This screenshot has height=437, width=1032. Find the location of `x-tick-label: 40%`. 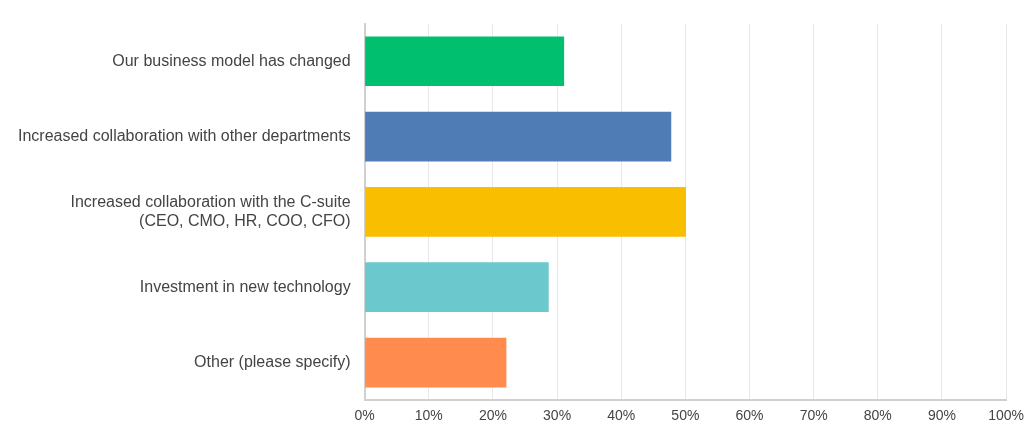

x-tick-label: 40% is located at coordinates (621, 415).